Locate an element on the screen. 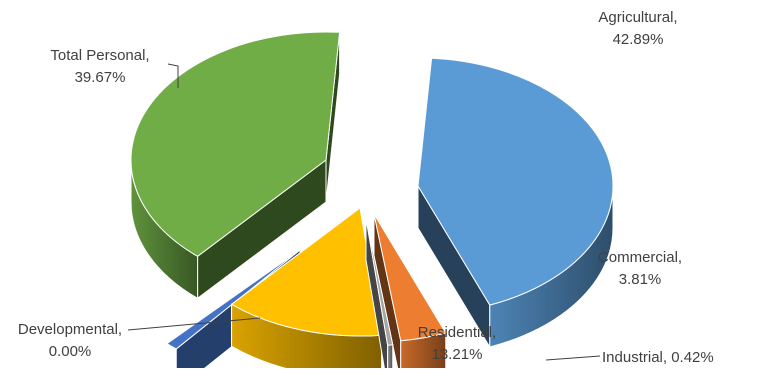 The width and height of the screenshot is (759, 373). leader-line-industrial is located at coordinates (573, 358).